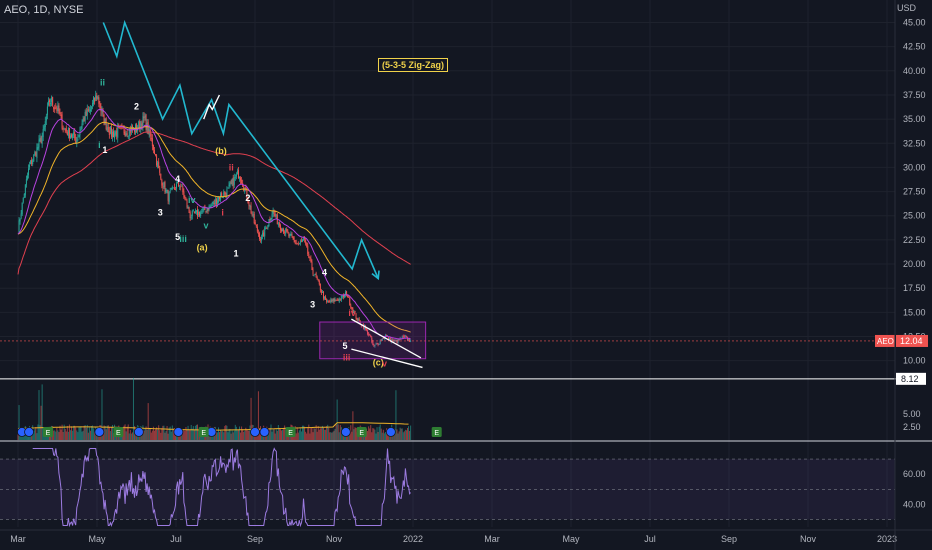  Describe the element at coordinates (914, 71) in the screenshot. I see `price-tick-label: 40.00` at that location.